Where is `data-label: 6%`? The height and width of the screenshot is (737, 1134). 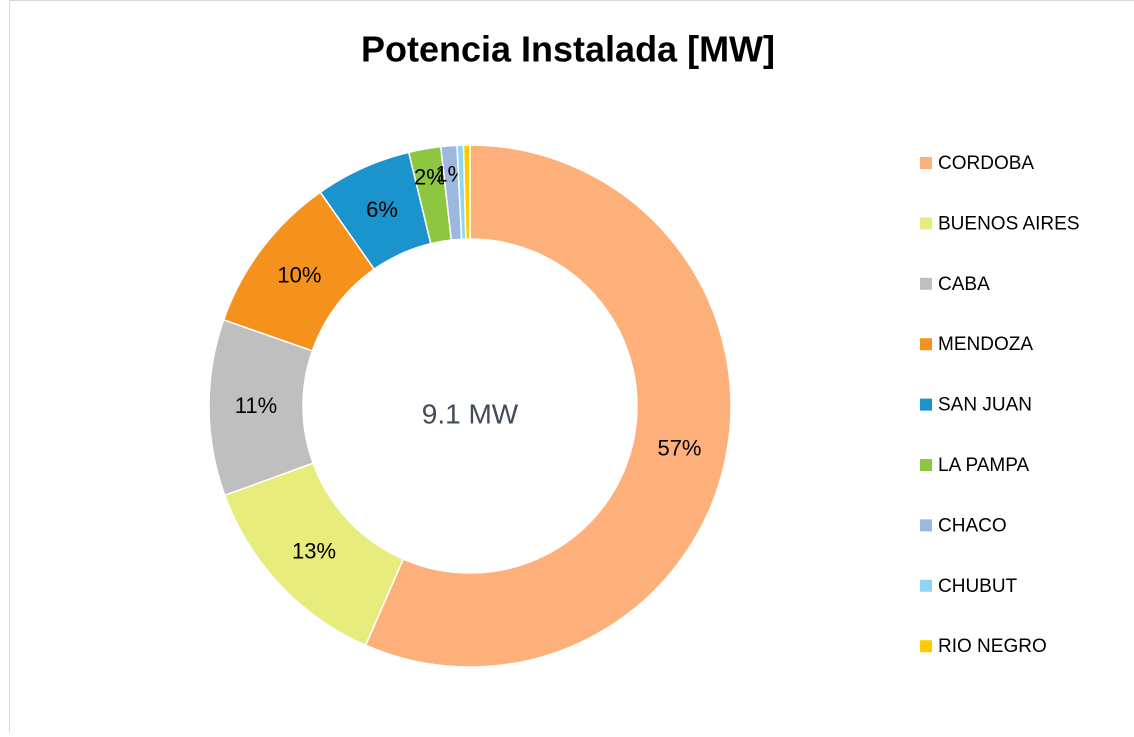 data-label: 6% is located at coordinates (382, 209).